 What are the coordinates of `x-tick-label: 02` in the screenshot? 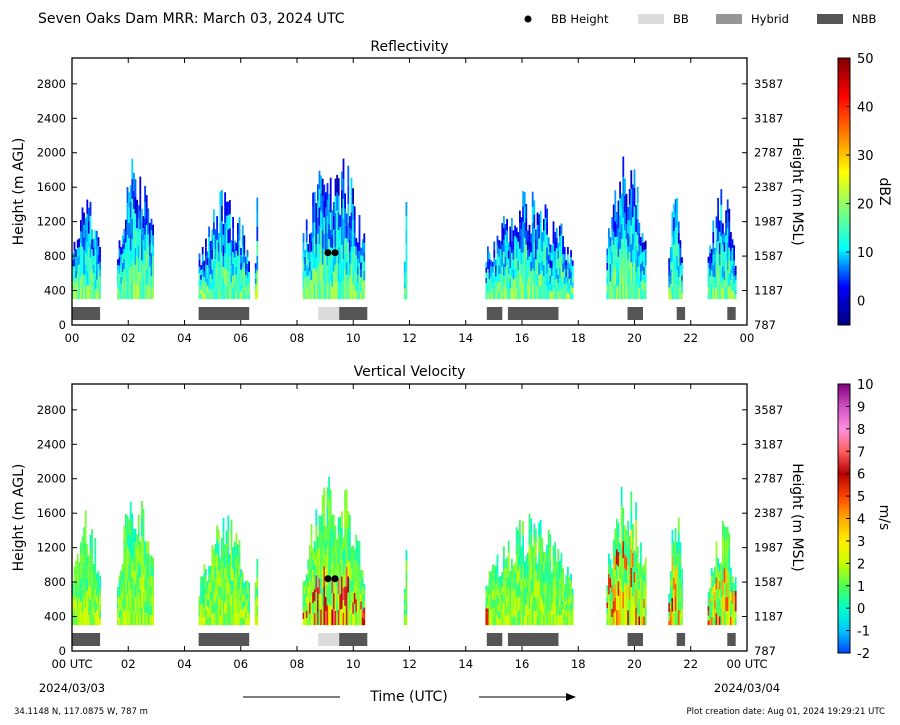 It's located at (128, 338).